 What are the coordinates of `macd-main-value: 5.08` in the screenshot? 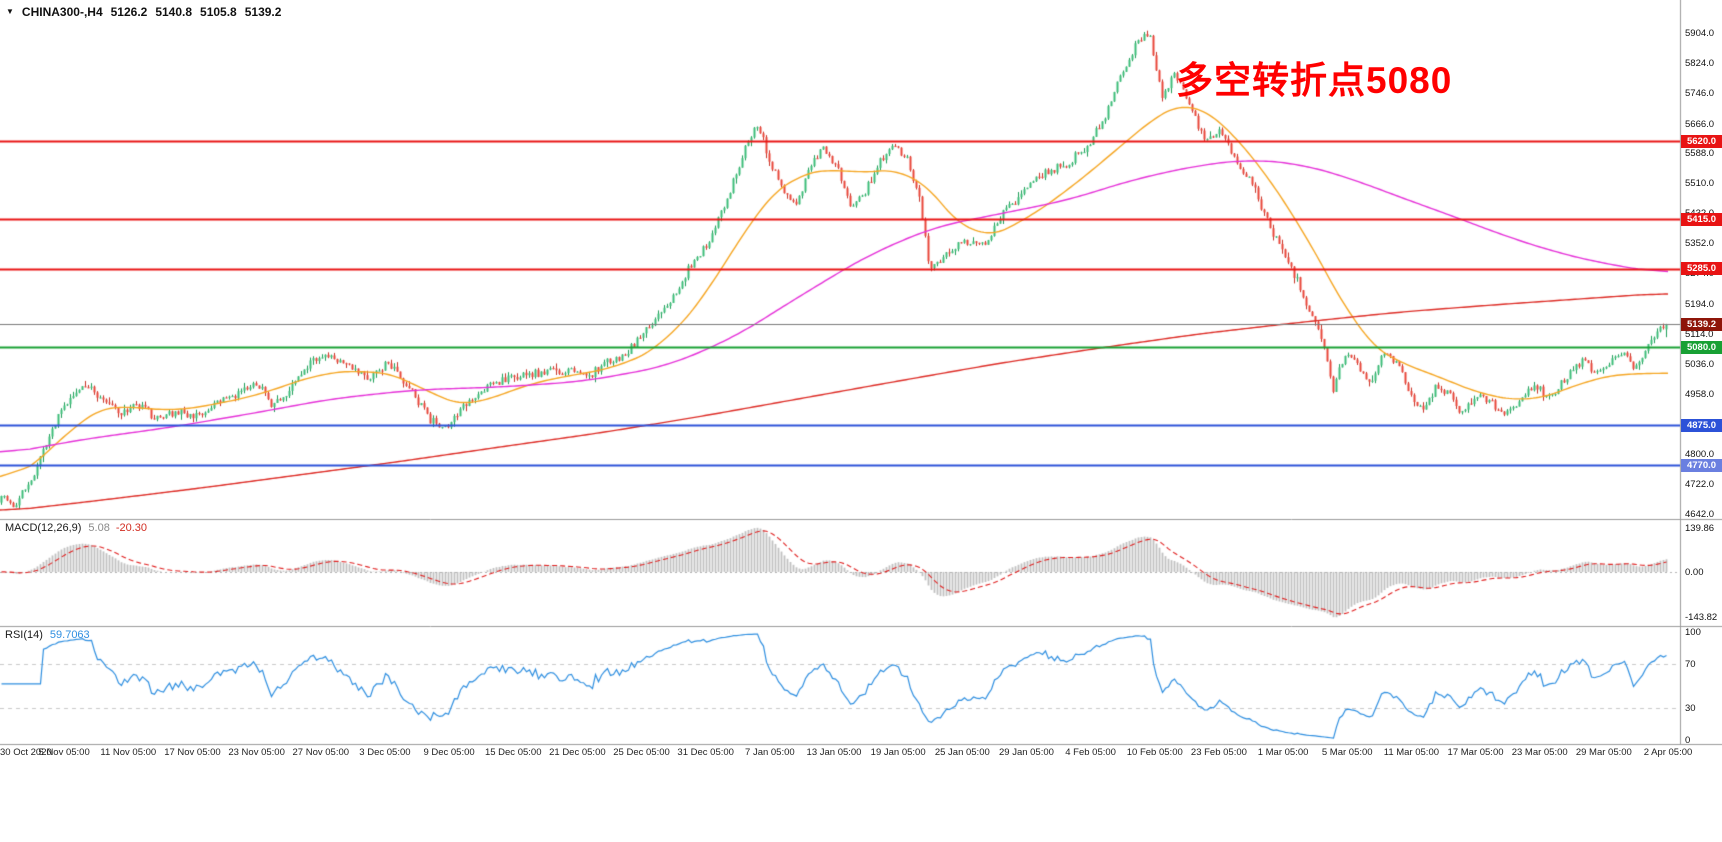 It's located at (99, 528).